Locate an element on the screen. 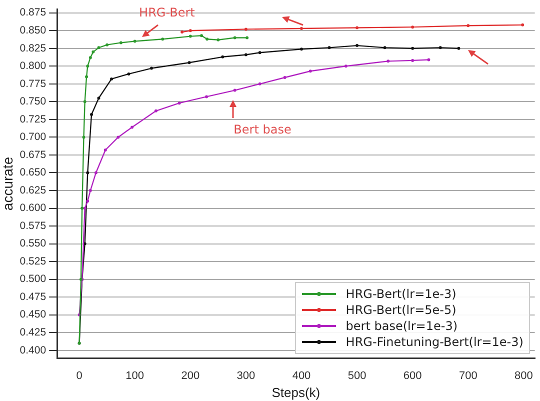  y-tick-label: 0.650 is located at coordinates (33, 172).